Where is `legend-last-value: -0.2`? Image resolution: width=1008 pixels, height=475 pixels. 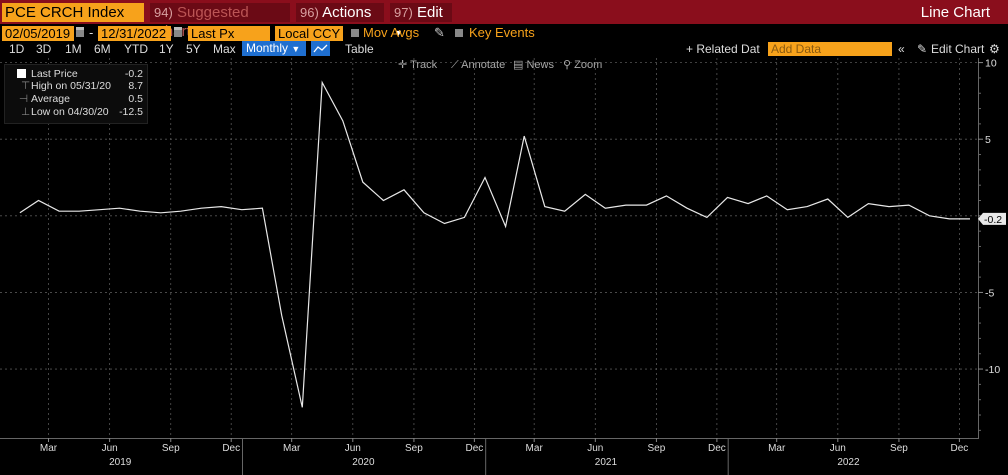
legend-last-value: -0.2 is located at coordinates (133, 74).